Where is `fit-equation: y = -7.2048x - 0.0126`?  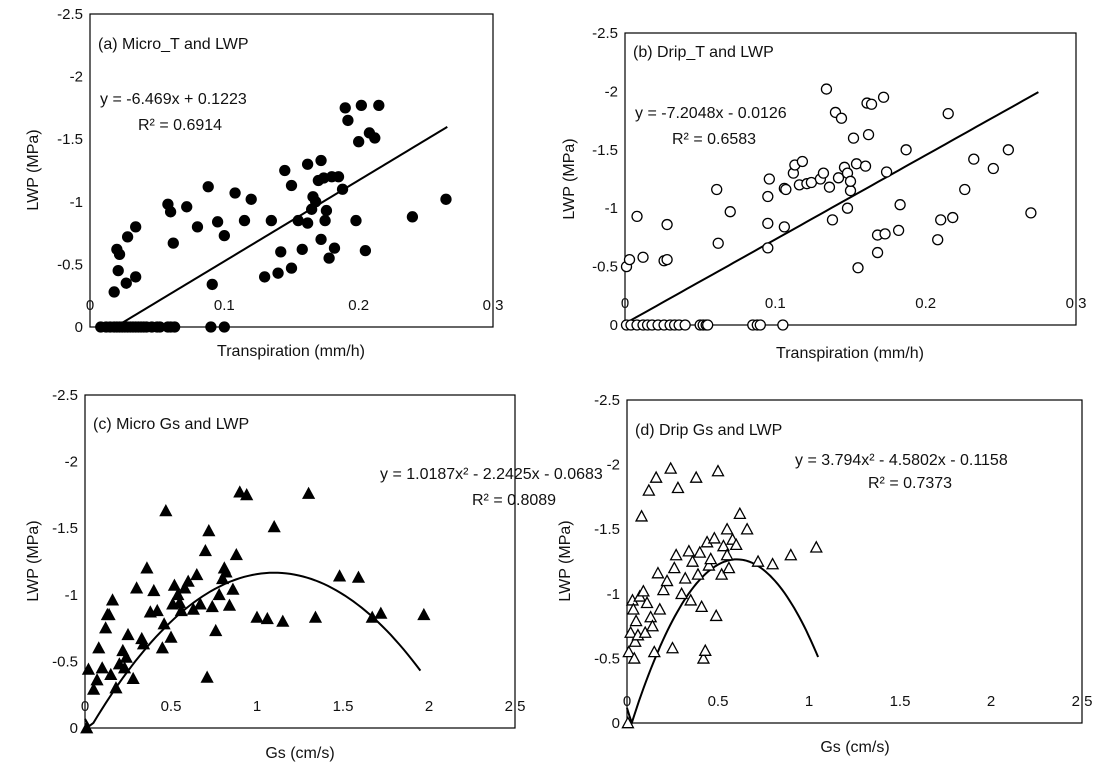
fit-equation: y = -7.2048x - 0.0126 is located at coordinates (711, 113).